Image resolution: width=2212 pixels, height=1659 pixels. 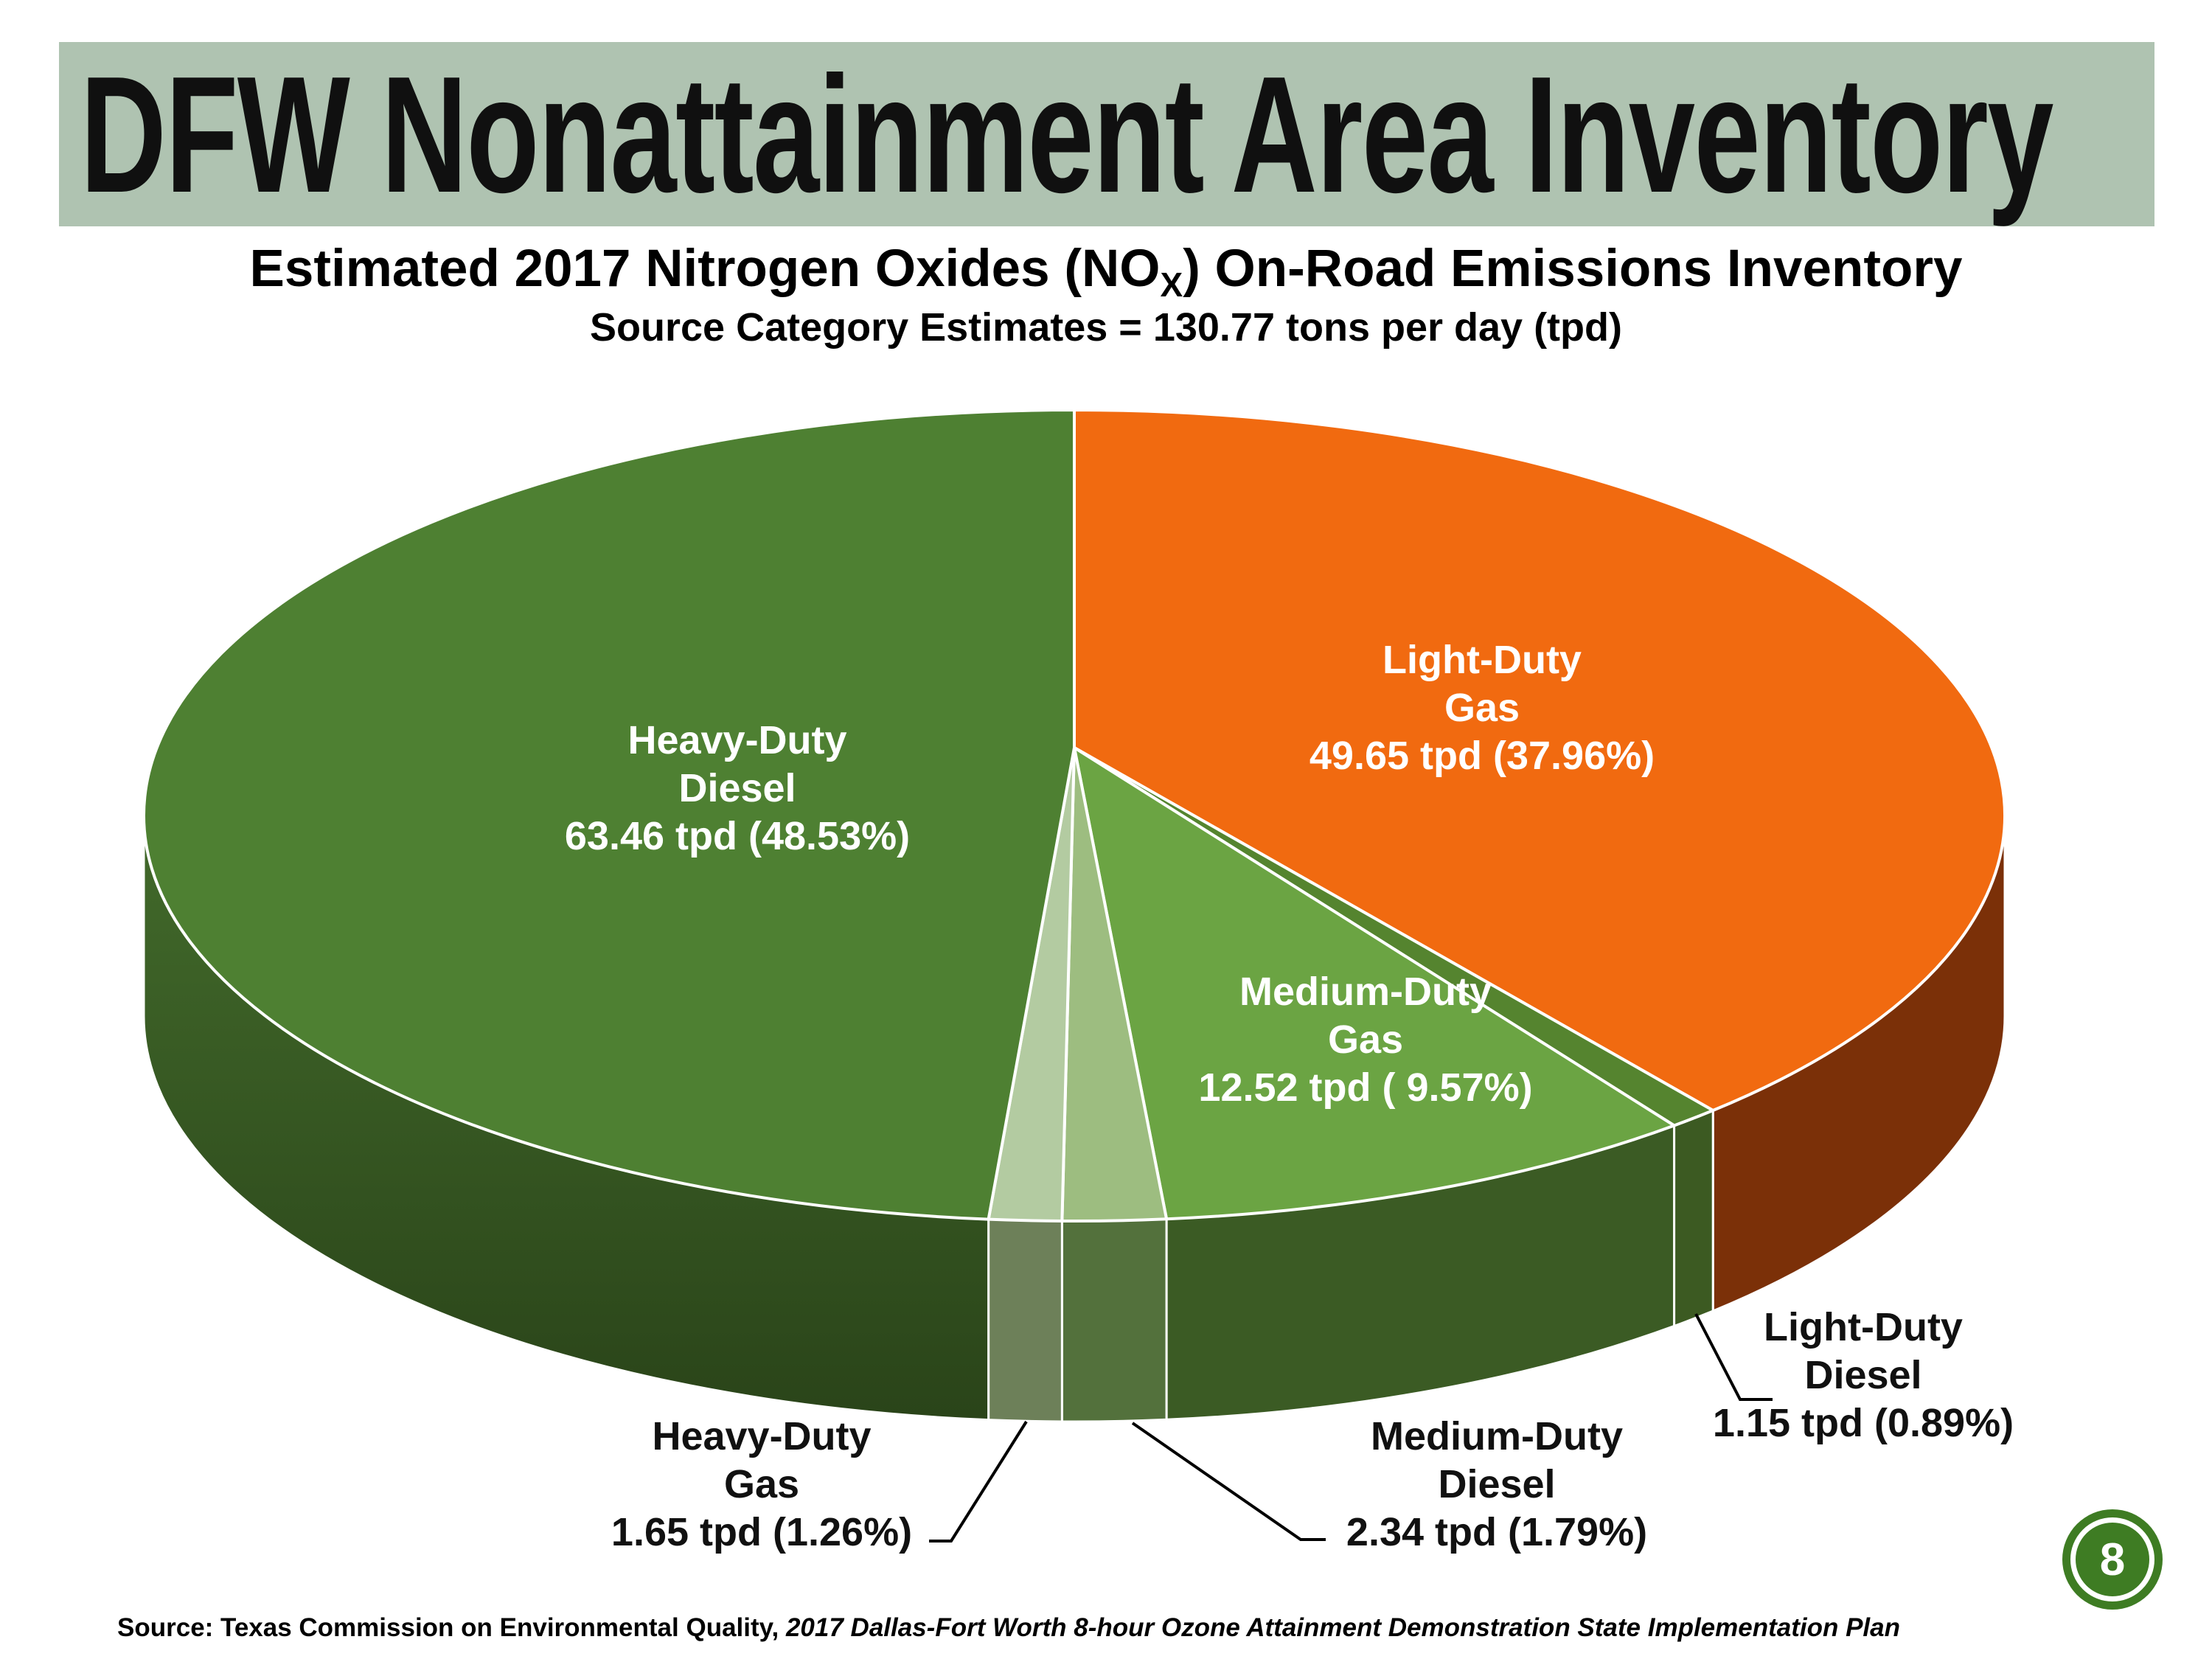 I want to click on chart-title-pre: Estimated 2017 Nitrogen Oxides (NO, so click(x=705, y=269).